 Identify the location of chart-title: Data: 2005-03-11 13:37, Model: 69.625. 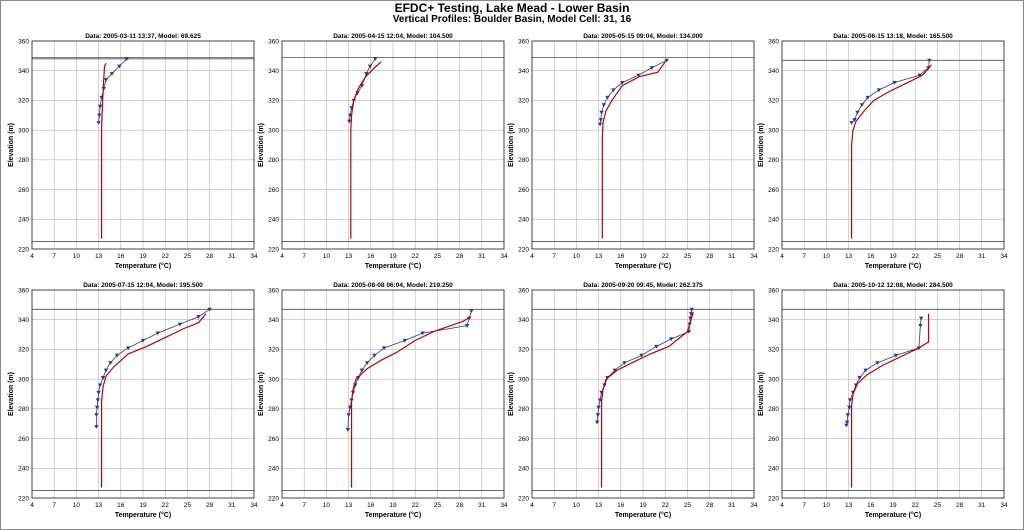
(143, 36).